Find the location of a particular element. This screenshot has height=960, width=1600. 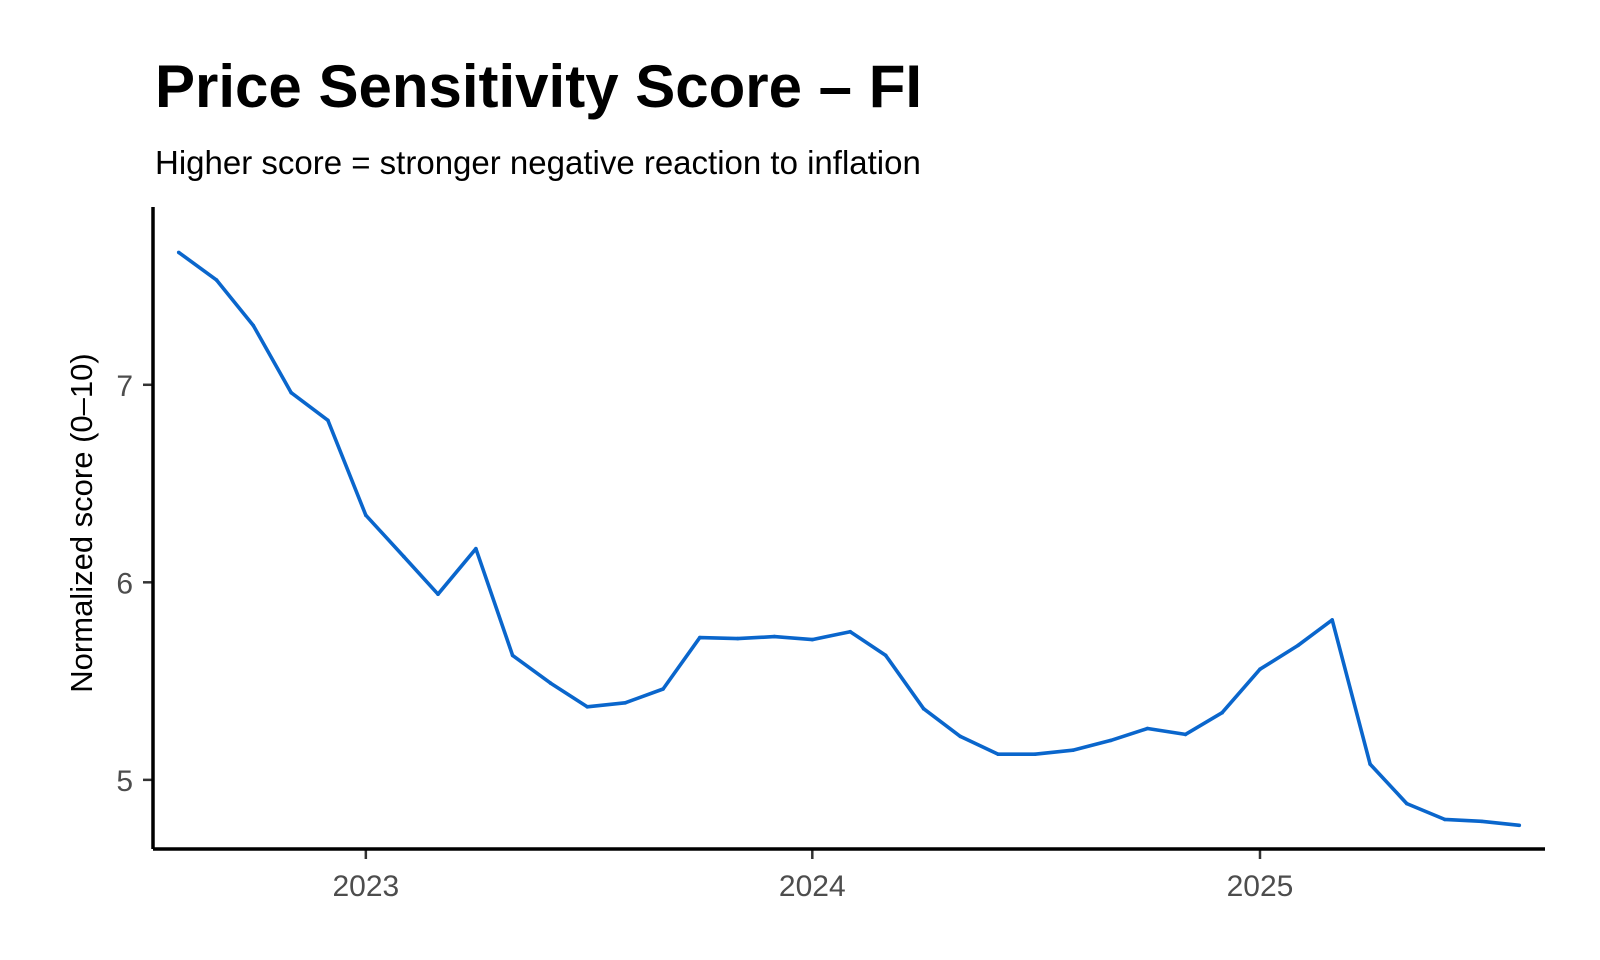

x-axis-ticks: 2023 2024 2025 is located at coordinates (812, 876).